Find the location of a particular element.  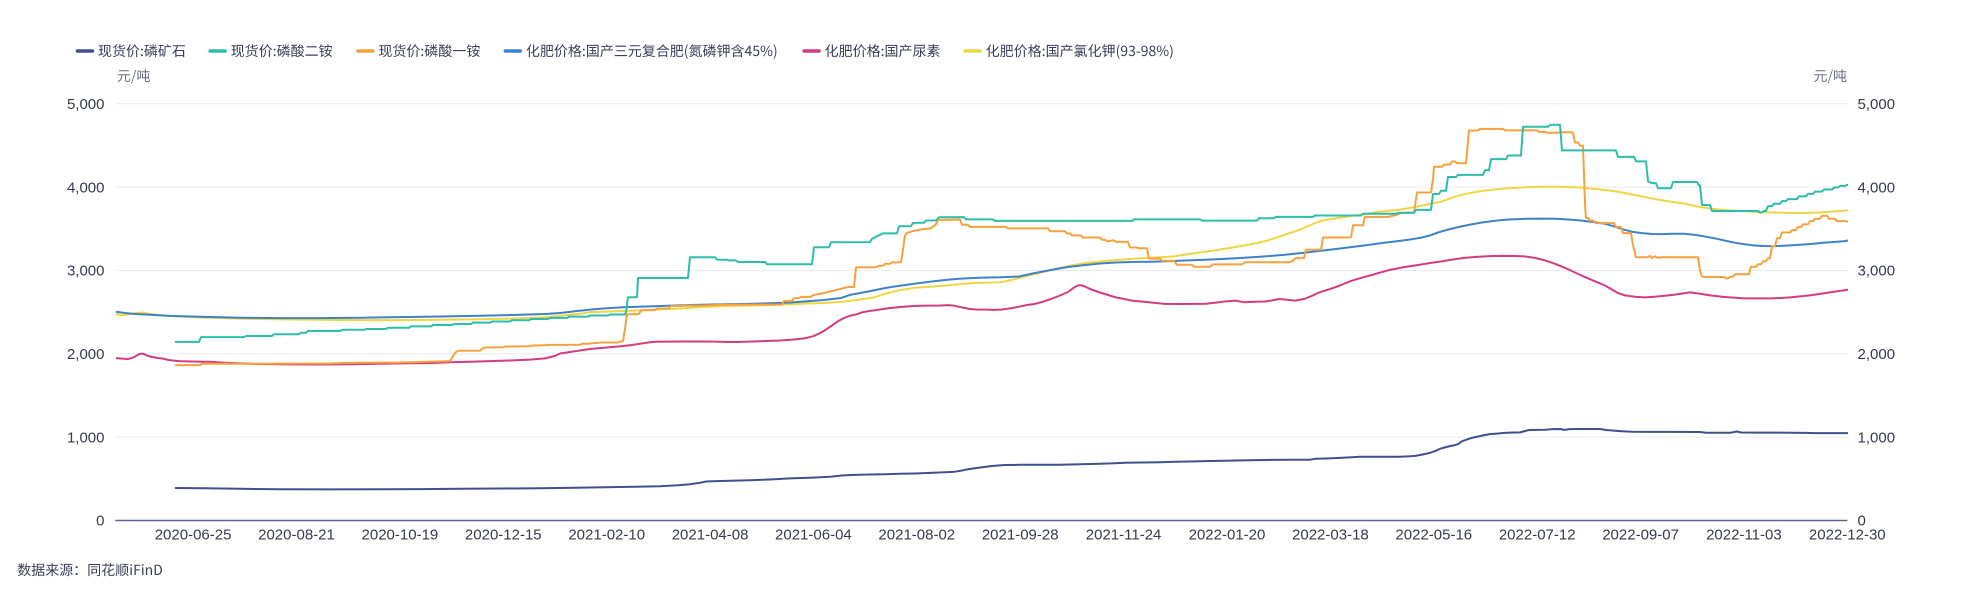

svg-text: 2021-08-02 is located at coordinates (916, 535).